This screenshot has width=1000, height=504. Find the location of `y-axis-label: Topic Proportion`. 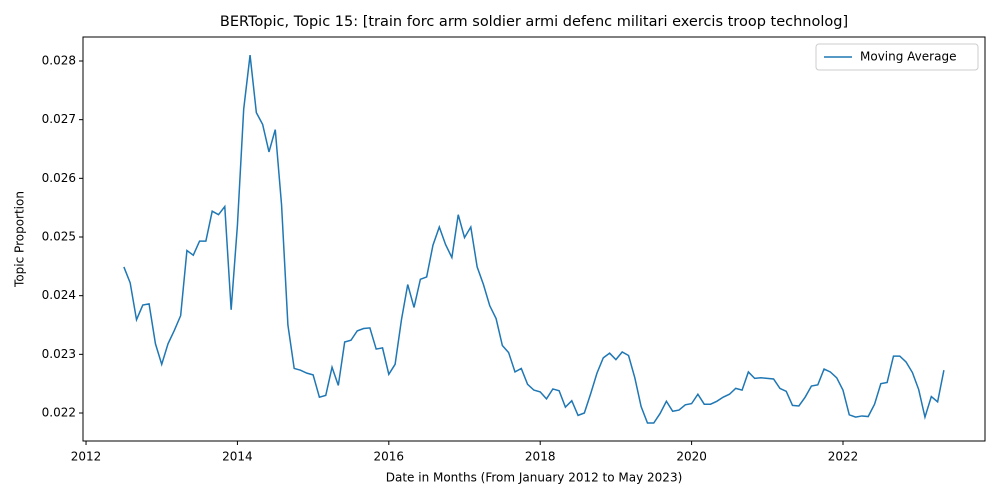

y-axis-label: Topic Proportion is located at coordinates (20, 239).